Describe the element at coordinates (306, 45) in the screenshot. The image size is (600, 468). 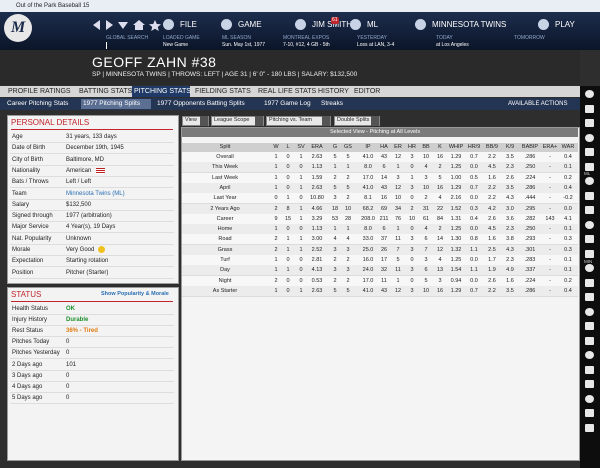
I see `info-value: 7-10, #12, 4 GB - 5th` at that location.